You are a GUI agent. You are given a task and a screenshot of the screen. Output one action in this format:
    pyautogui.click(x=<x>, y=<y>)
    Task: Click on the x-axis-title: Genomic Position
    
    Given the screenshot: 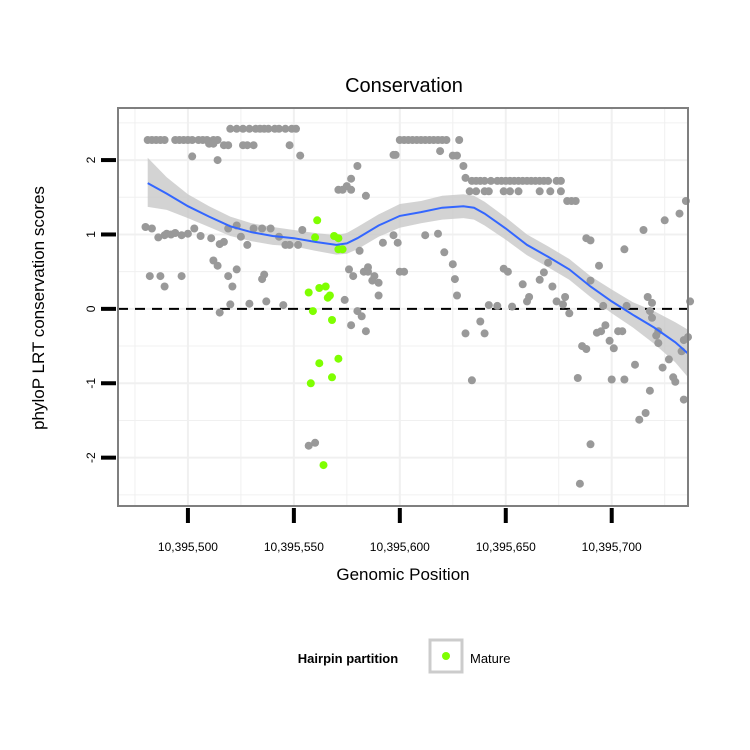 What is the action you would take?
    pyautogui.click(x=402, y=574)
    